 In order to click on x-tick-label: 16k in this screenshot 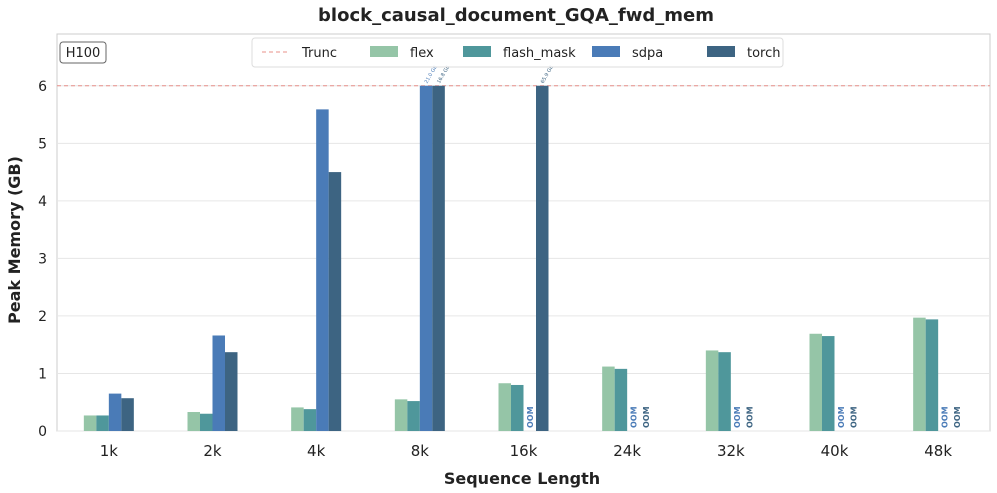, I will do `click(524, 451)`.